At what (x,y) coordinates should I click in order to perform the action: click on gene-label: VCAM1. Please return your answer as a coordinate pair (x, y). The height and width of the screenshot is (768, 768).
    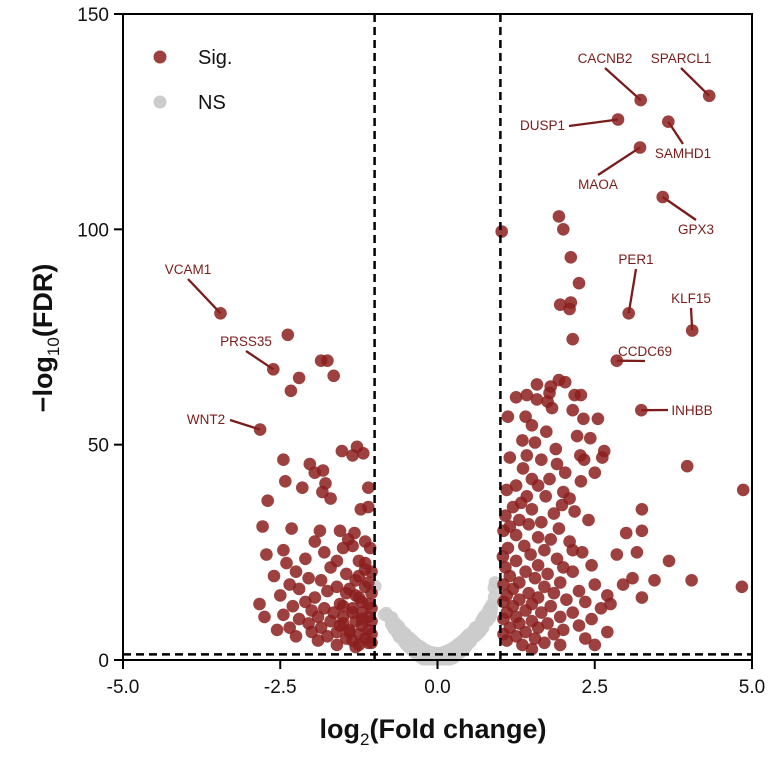
    Looking at the image, I should click on (188, 269).